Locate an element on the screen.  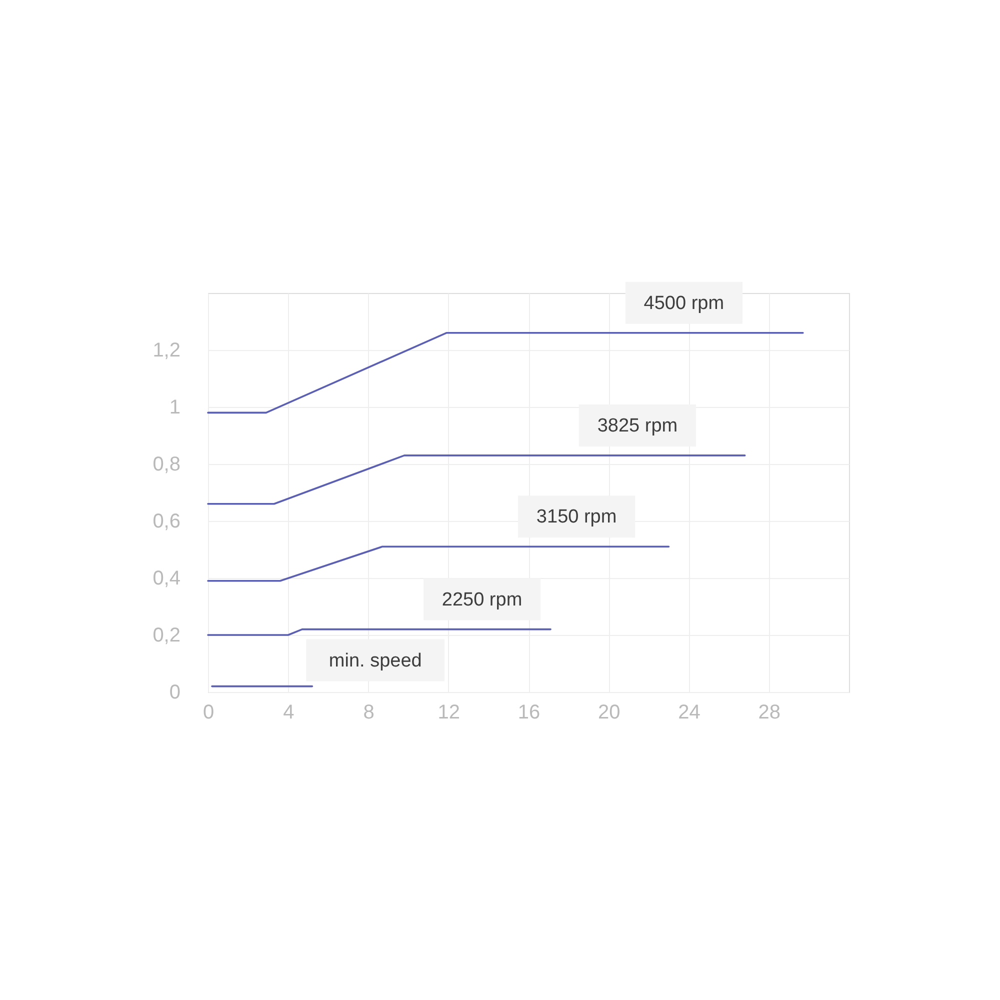
x-tick-label: 16 is located at coordinates (529, 713).